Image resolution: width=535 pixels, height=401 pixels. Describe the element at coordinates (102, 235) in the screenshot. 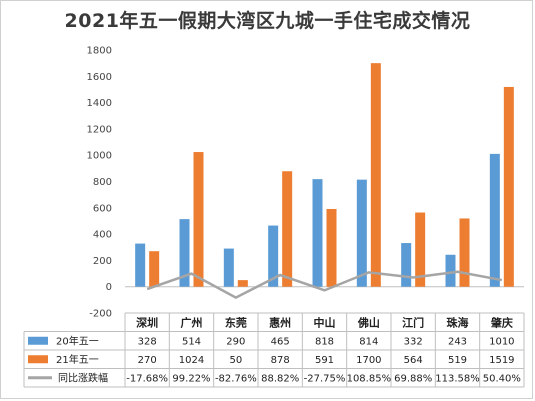

I see `y-tick-label: 400` at that location.